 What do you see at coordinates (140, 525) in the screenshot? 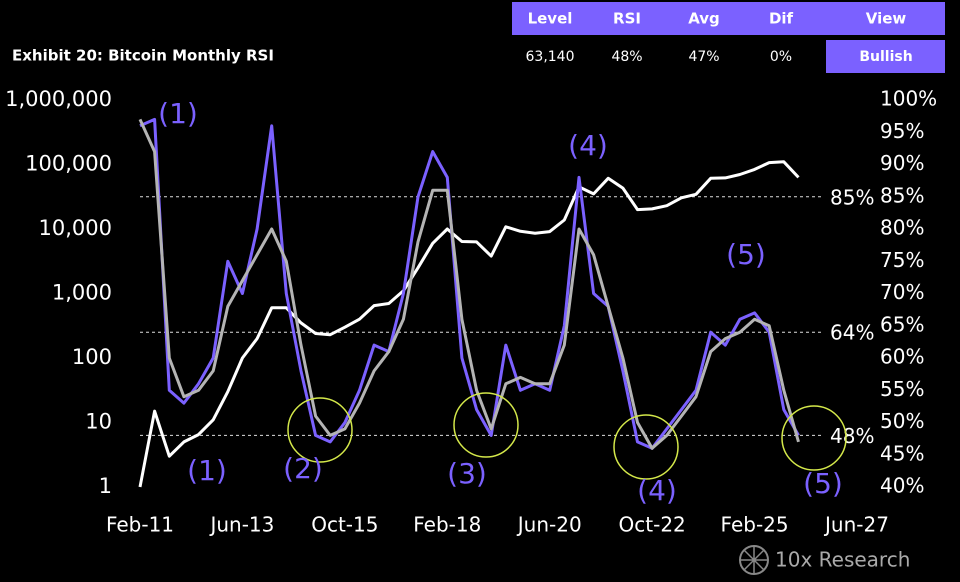
I see `x-tick-label: Feb-11` at bounding box center [140, 525].